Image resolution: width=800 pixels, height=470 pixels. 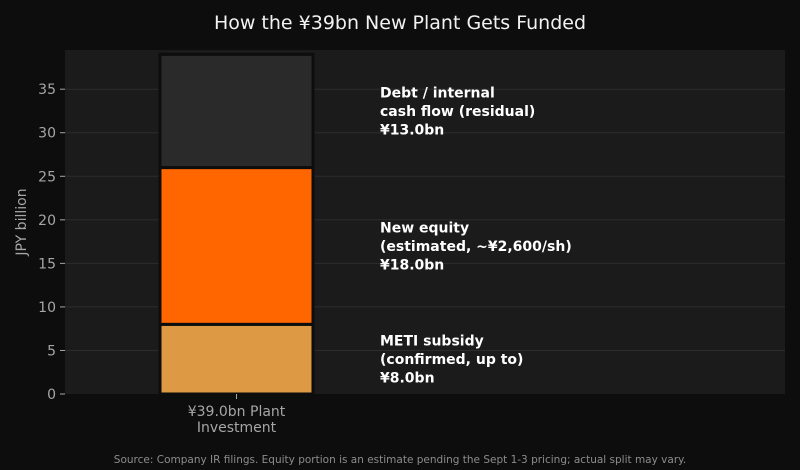 I want to click on x-tick-label: Investment, so click(x=237, y=428).